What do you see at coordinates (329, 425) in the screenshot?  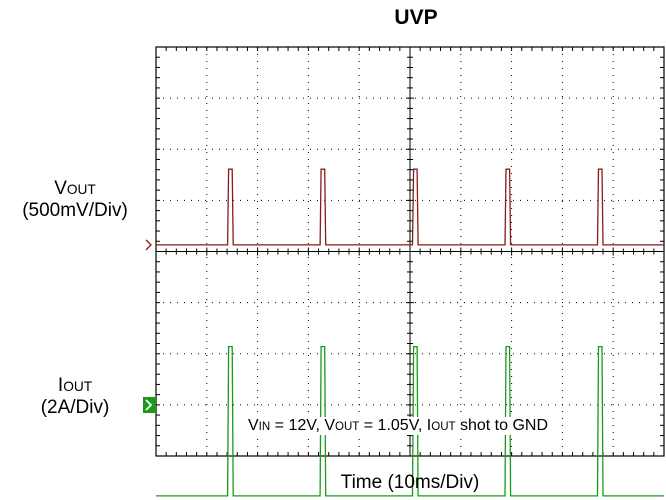 I see `note-vout-name: V` at bounding box center [329, 425].